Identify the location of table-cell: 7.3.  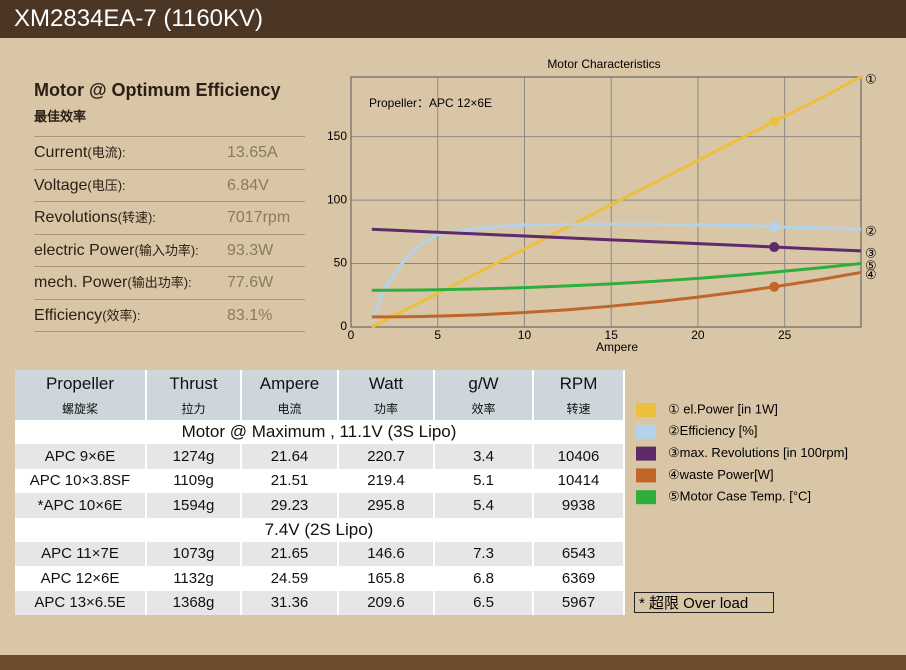
(484, 553).